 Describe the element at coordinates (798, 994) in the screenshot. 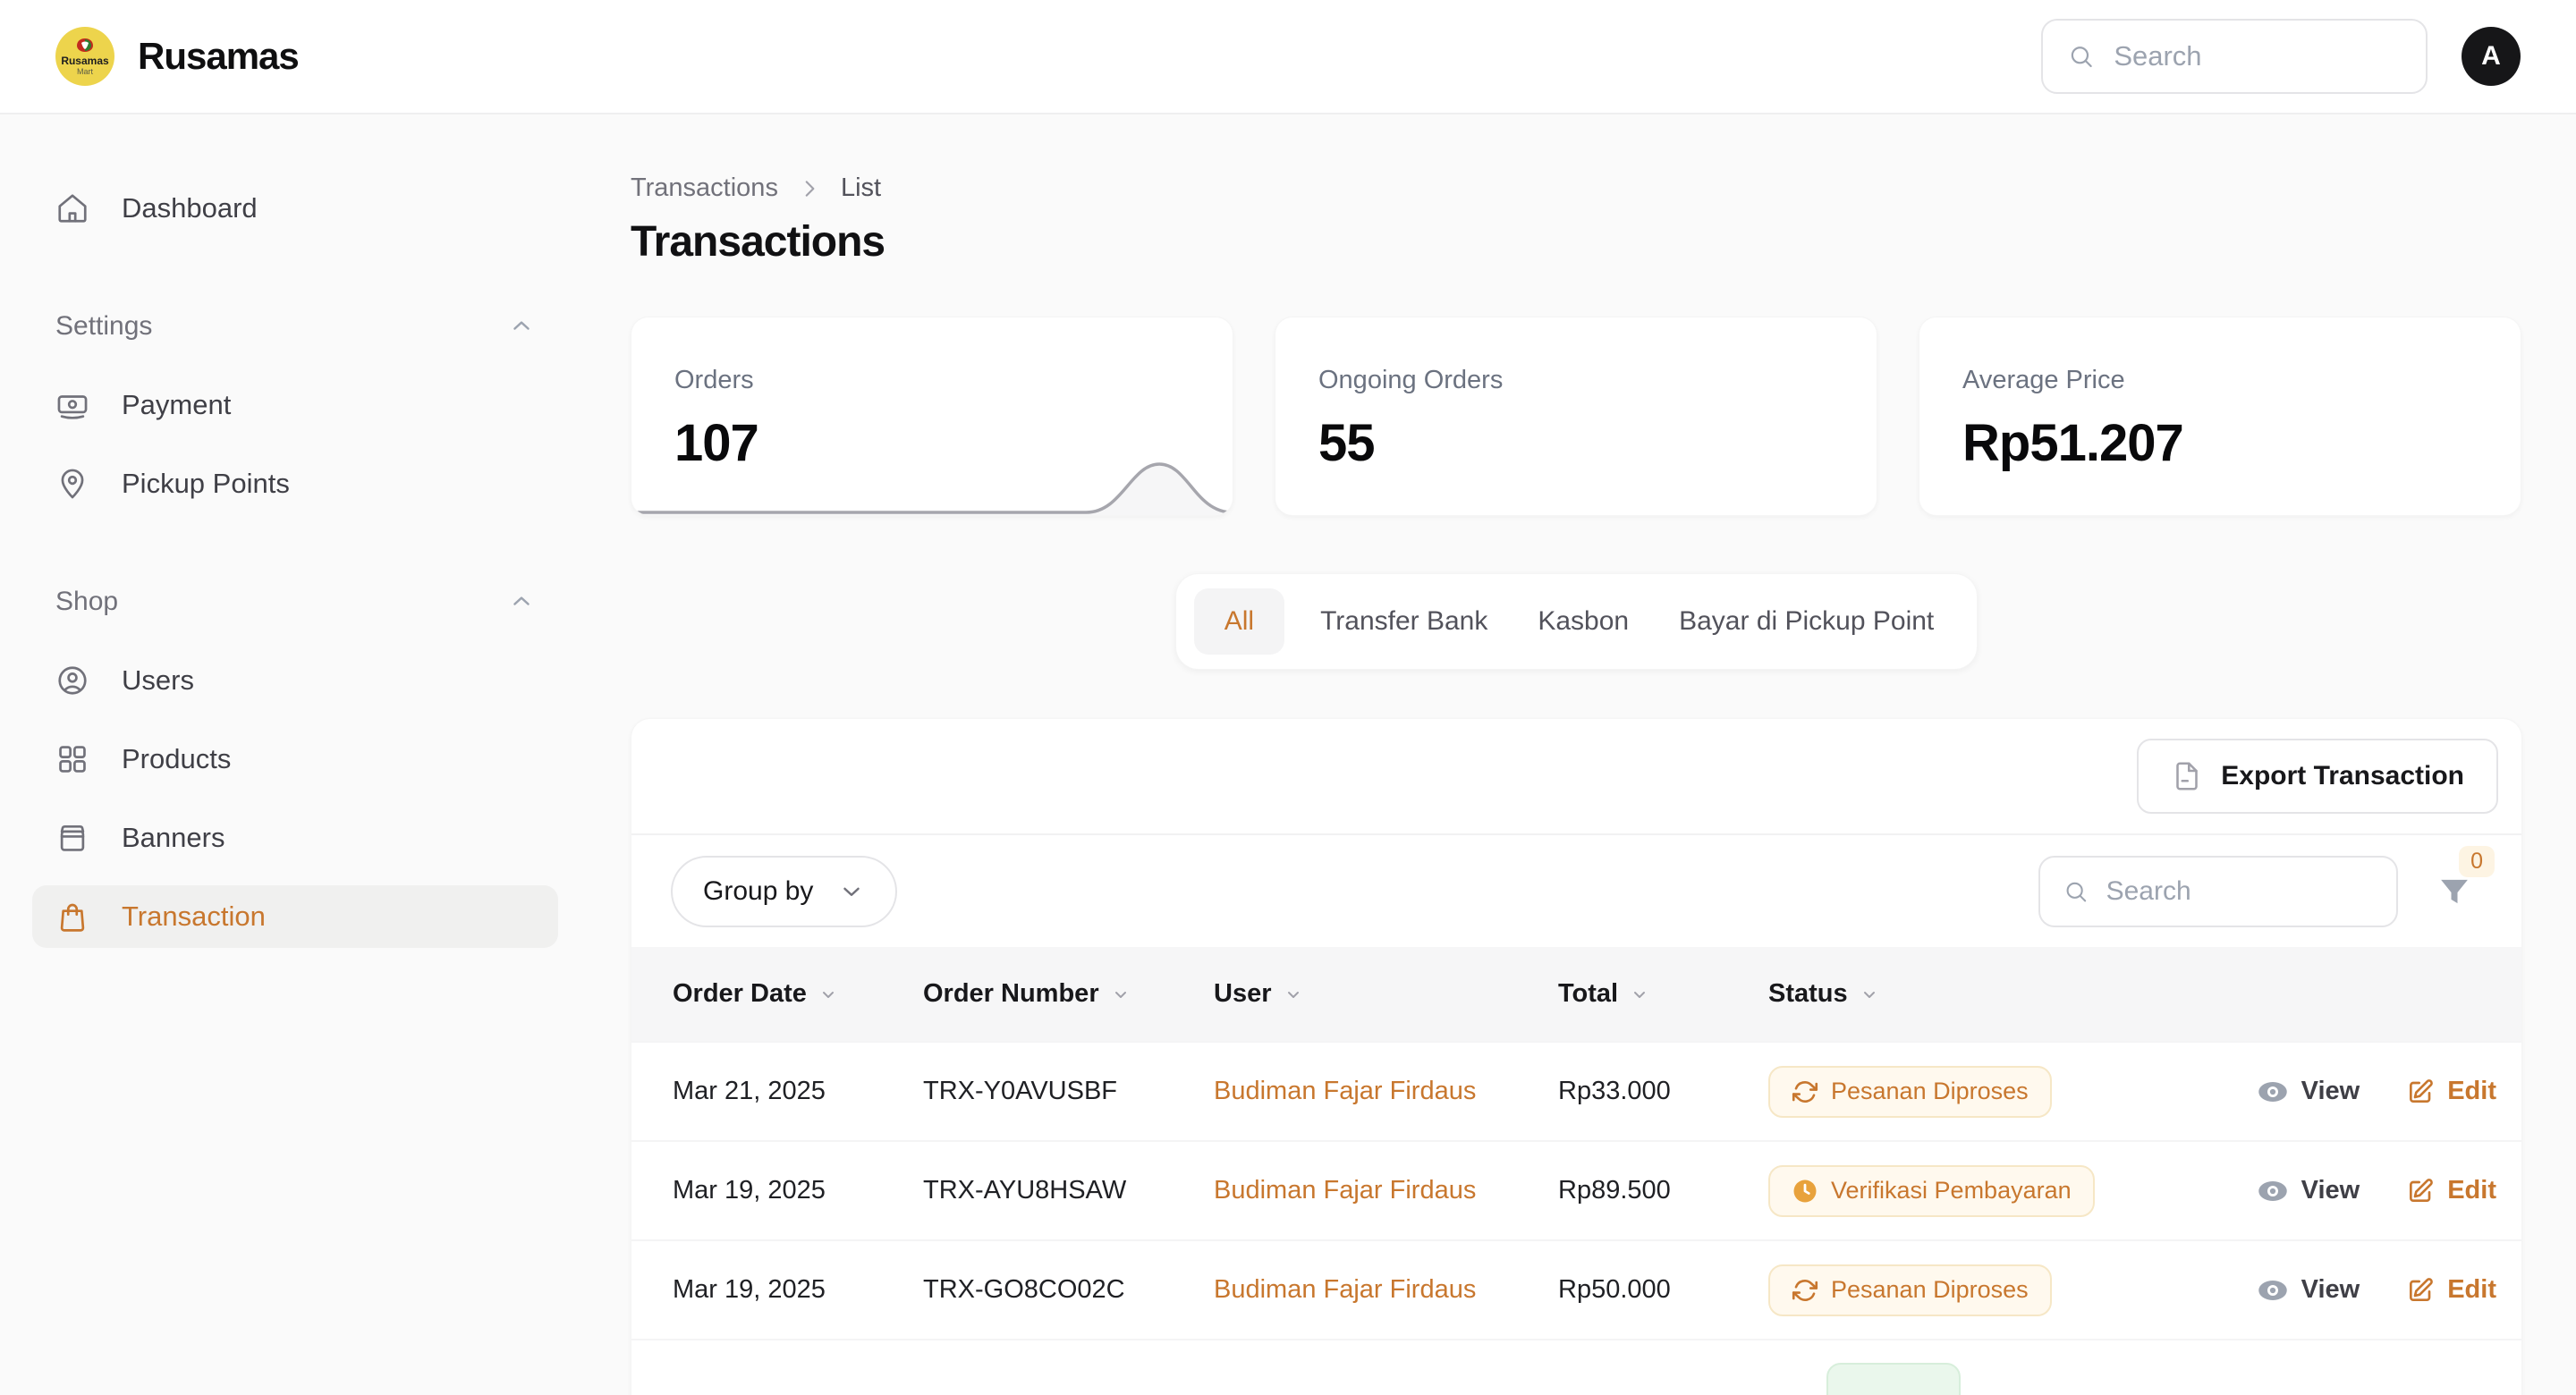

I see `column-header-order-date: Order Date` at that location.